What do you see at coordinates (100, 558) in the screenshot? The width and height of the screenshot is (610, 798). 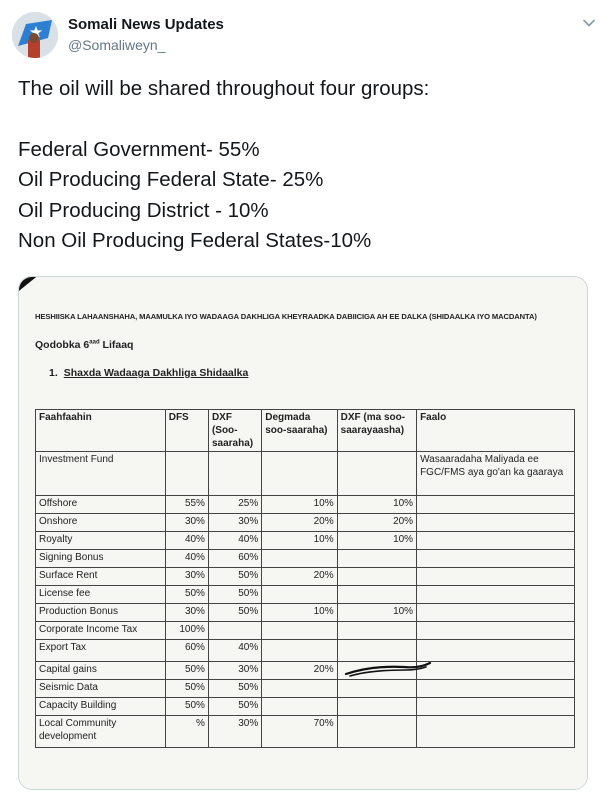 I see `table-cell: Signing Bonus` at bounding box center [100, 558].